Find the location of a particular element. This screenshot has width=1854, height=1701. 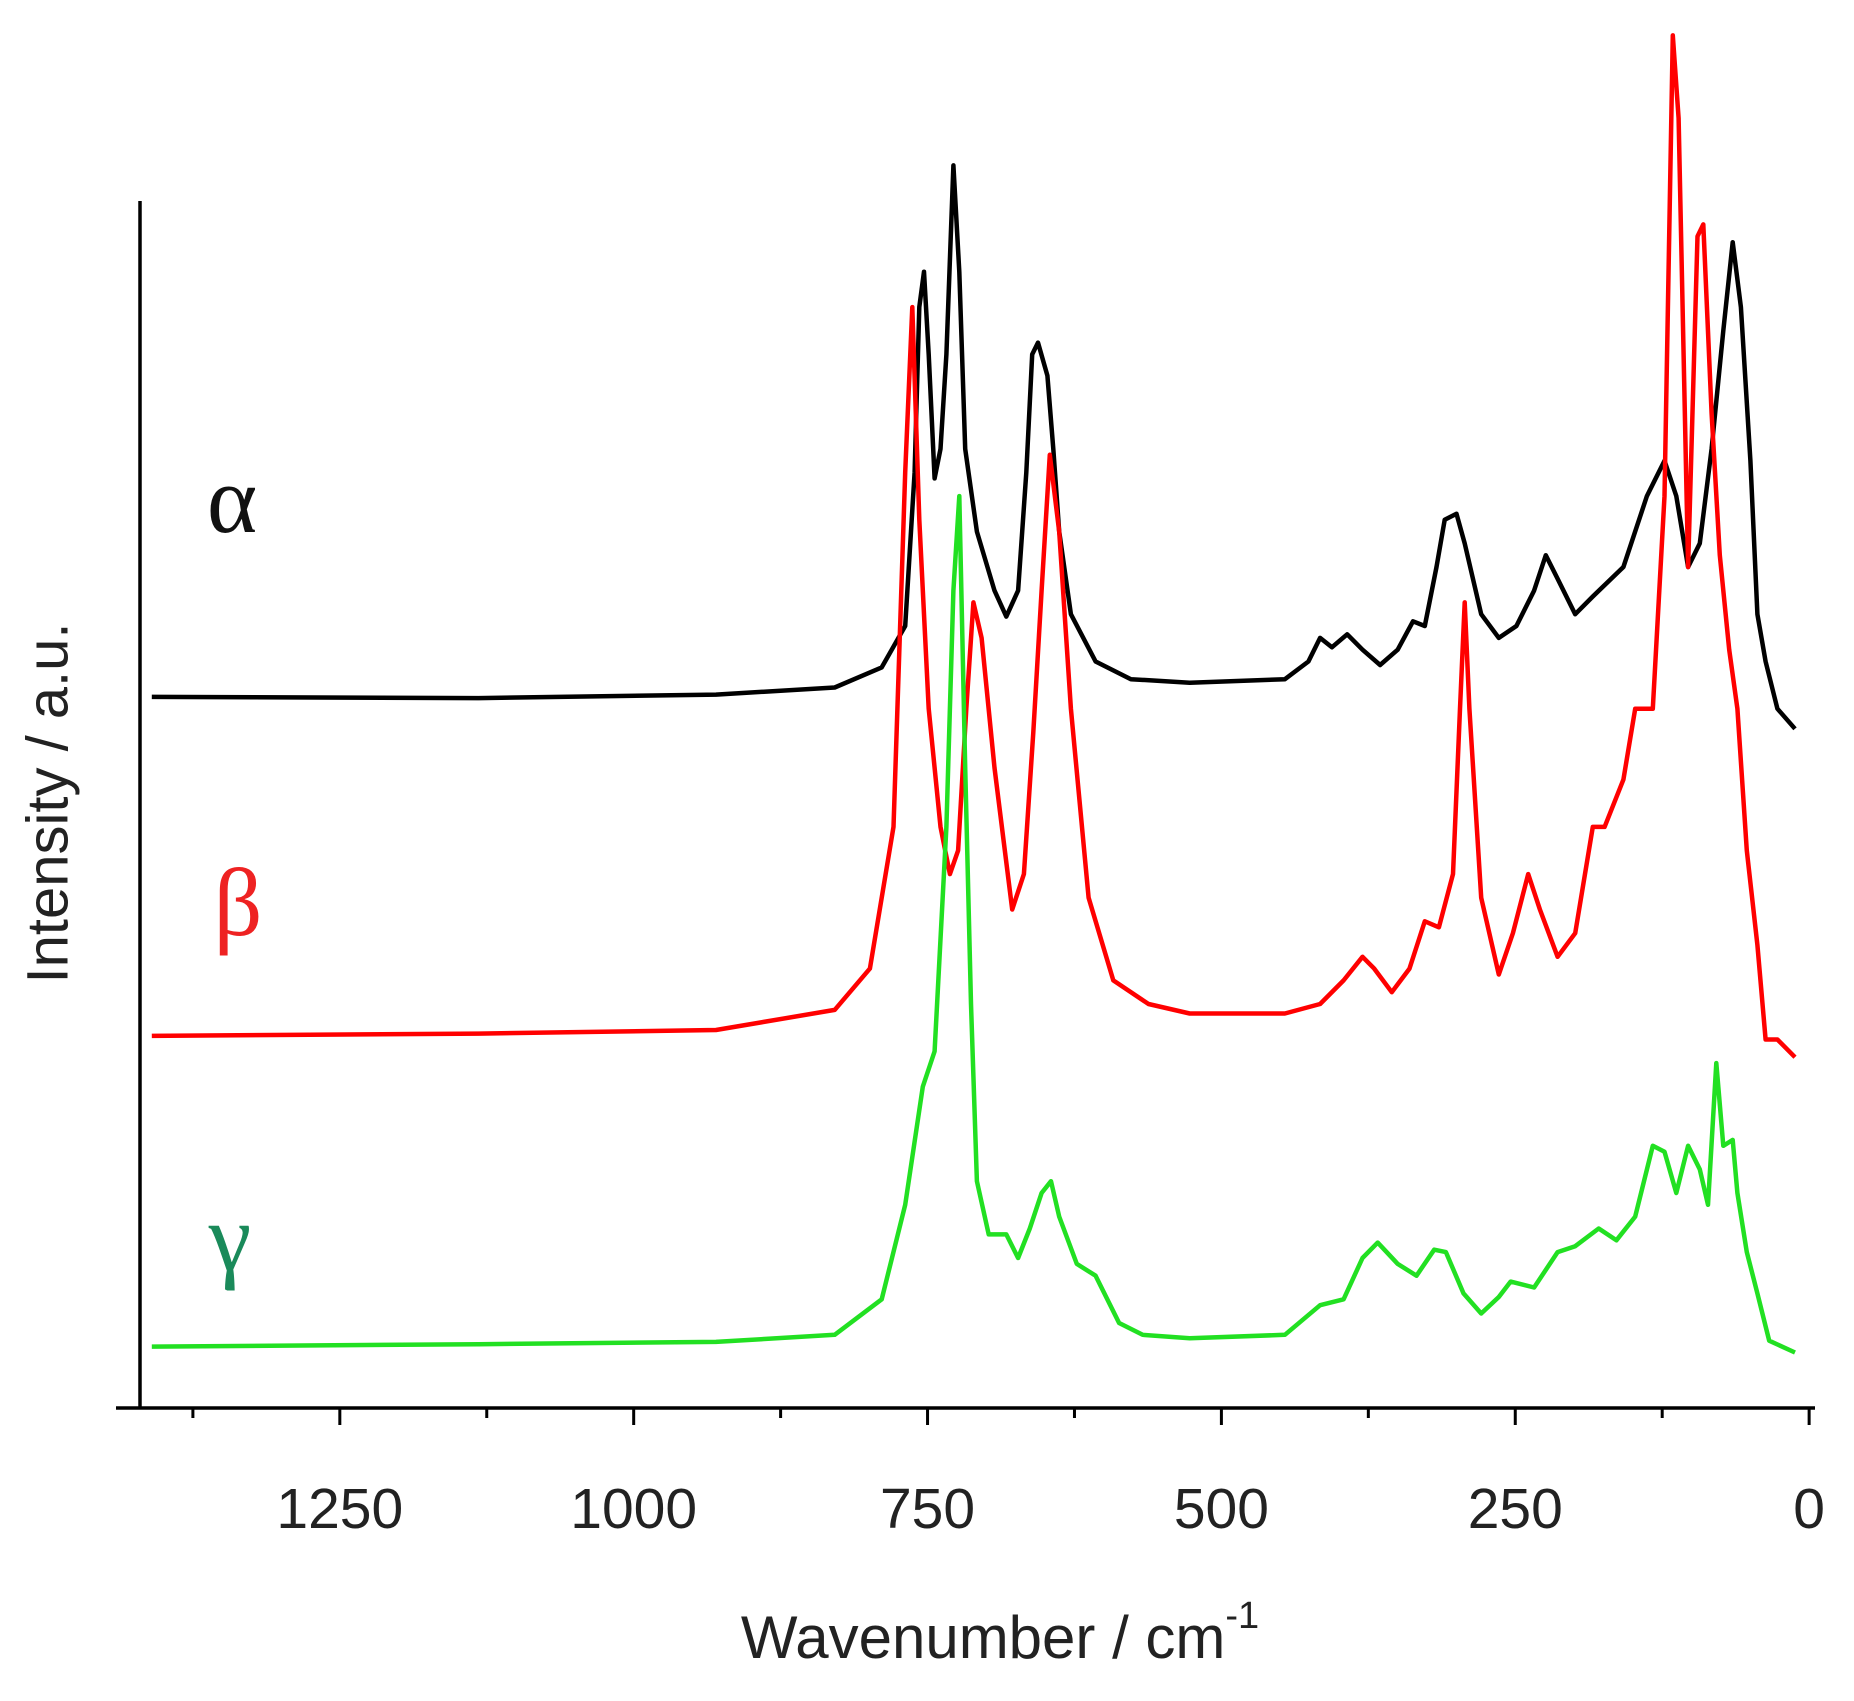

x-tick-label: 1250 is located at coordinates (339, 1509).